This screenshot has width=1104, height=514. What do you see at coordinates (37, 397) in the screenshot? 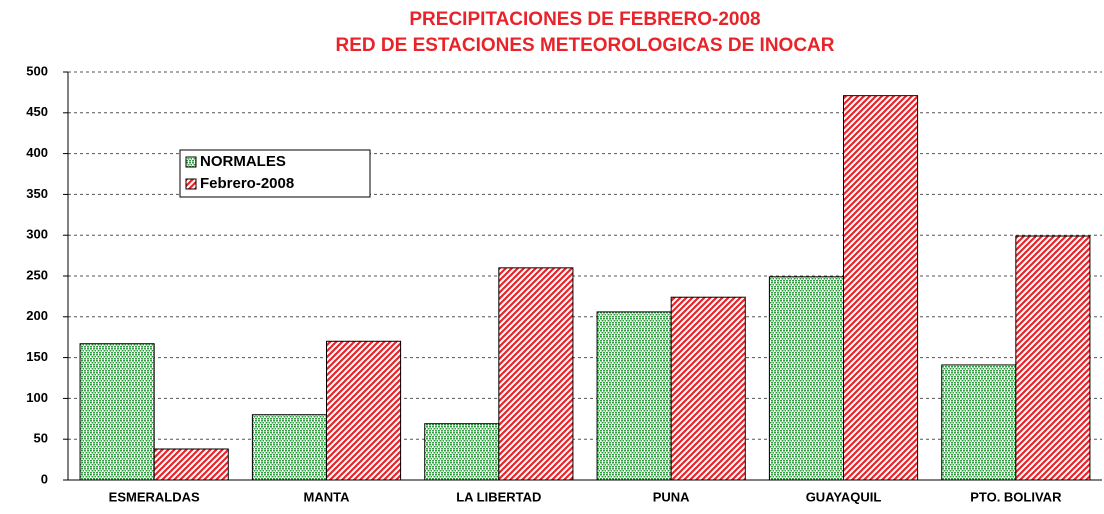
I see `y-tick-label: 100` at bounding box center [37, 397].